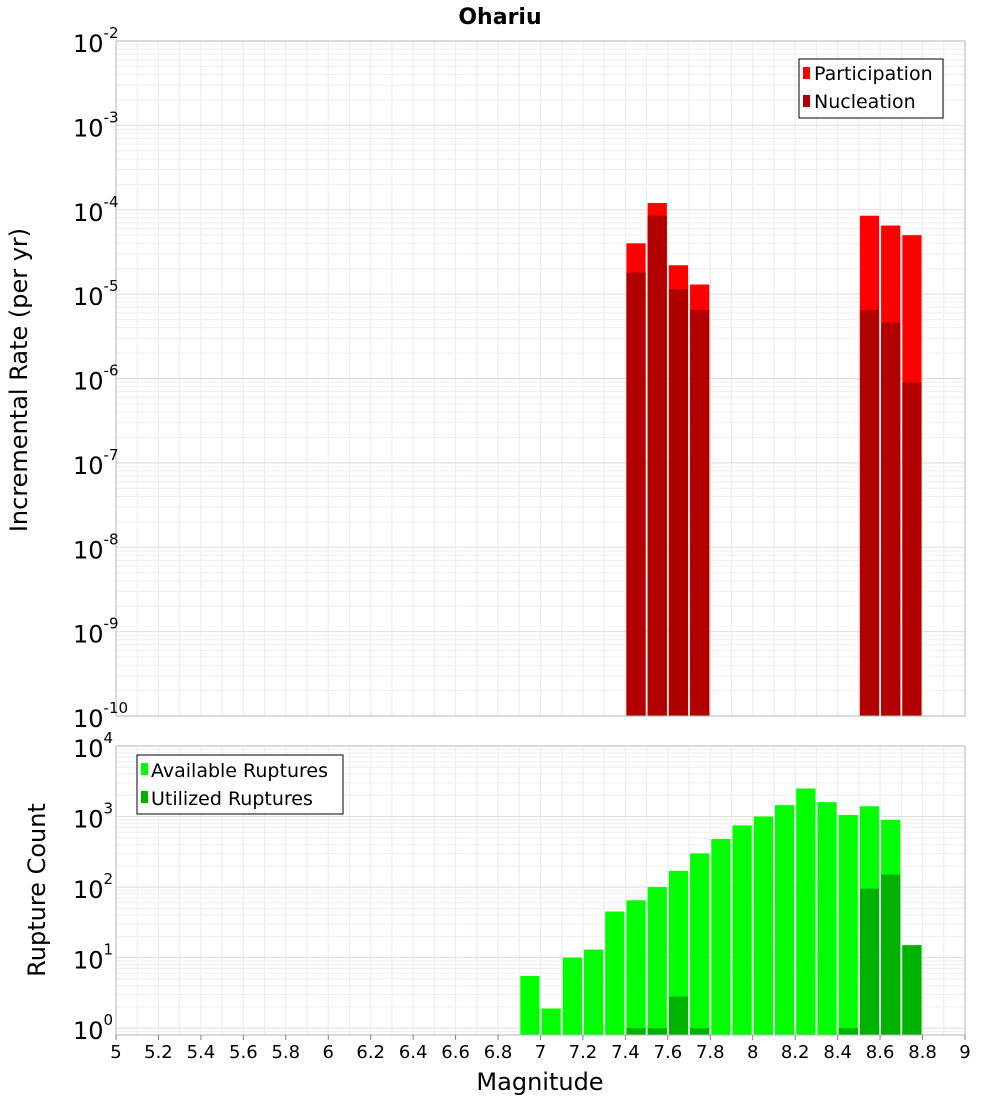 Image resolution: width=1000 pixels, height=1100 pixels. What do you see at coordinates (806, 101) in the screenshot?
I see `legend-swatch-nucleation` at bounding box center [806, 101].